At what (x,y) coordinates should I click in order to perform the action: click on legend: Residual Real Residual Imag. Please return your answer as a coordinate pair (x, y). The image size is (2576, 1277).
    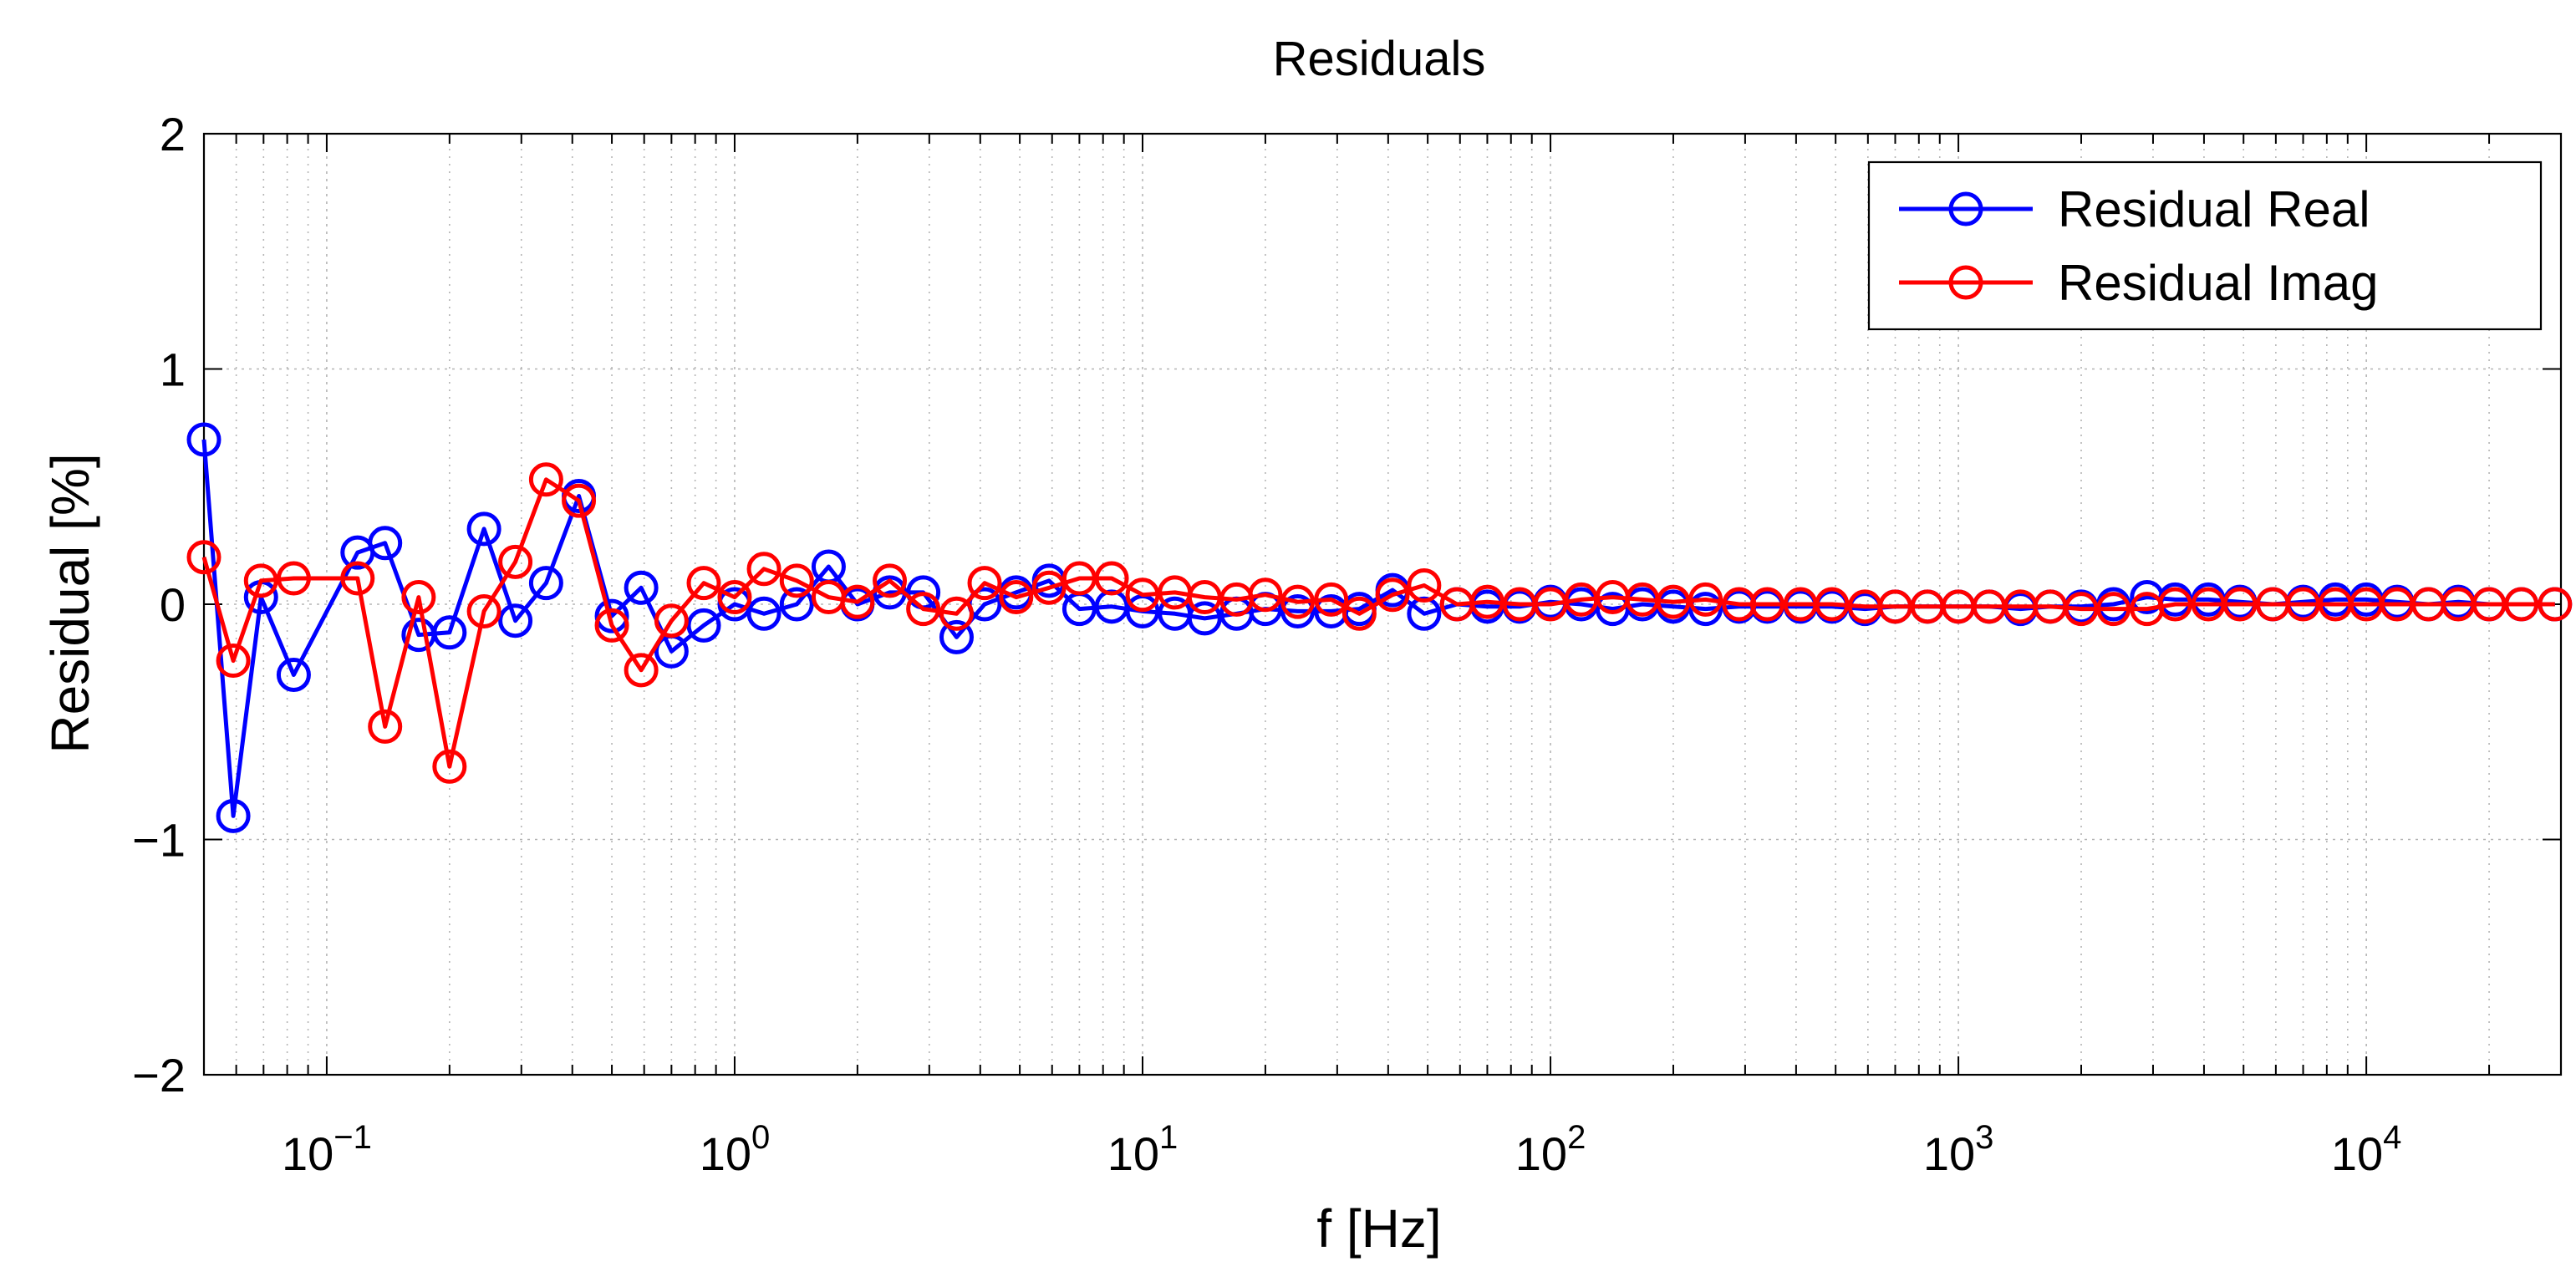
    Looking at the image, I should click on (2205, 245).